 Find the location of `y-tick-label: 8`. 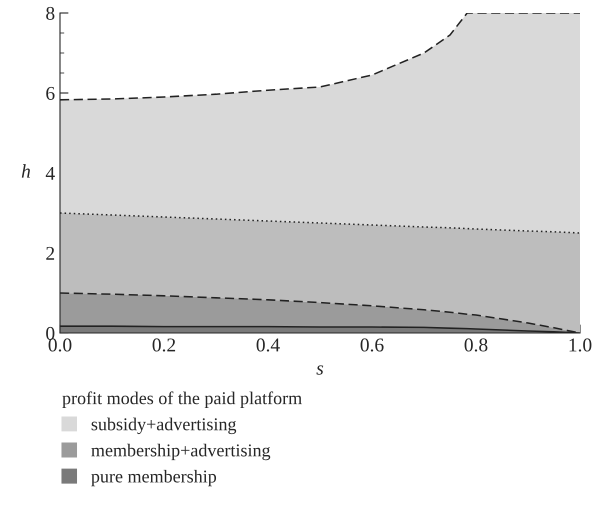

y-tick-label: 8 is located at coordinates (50, 13).